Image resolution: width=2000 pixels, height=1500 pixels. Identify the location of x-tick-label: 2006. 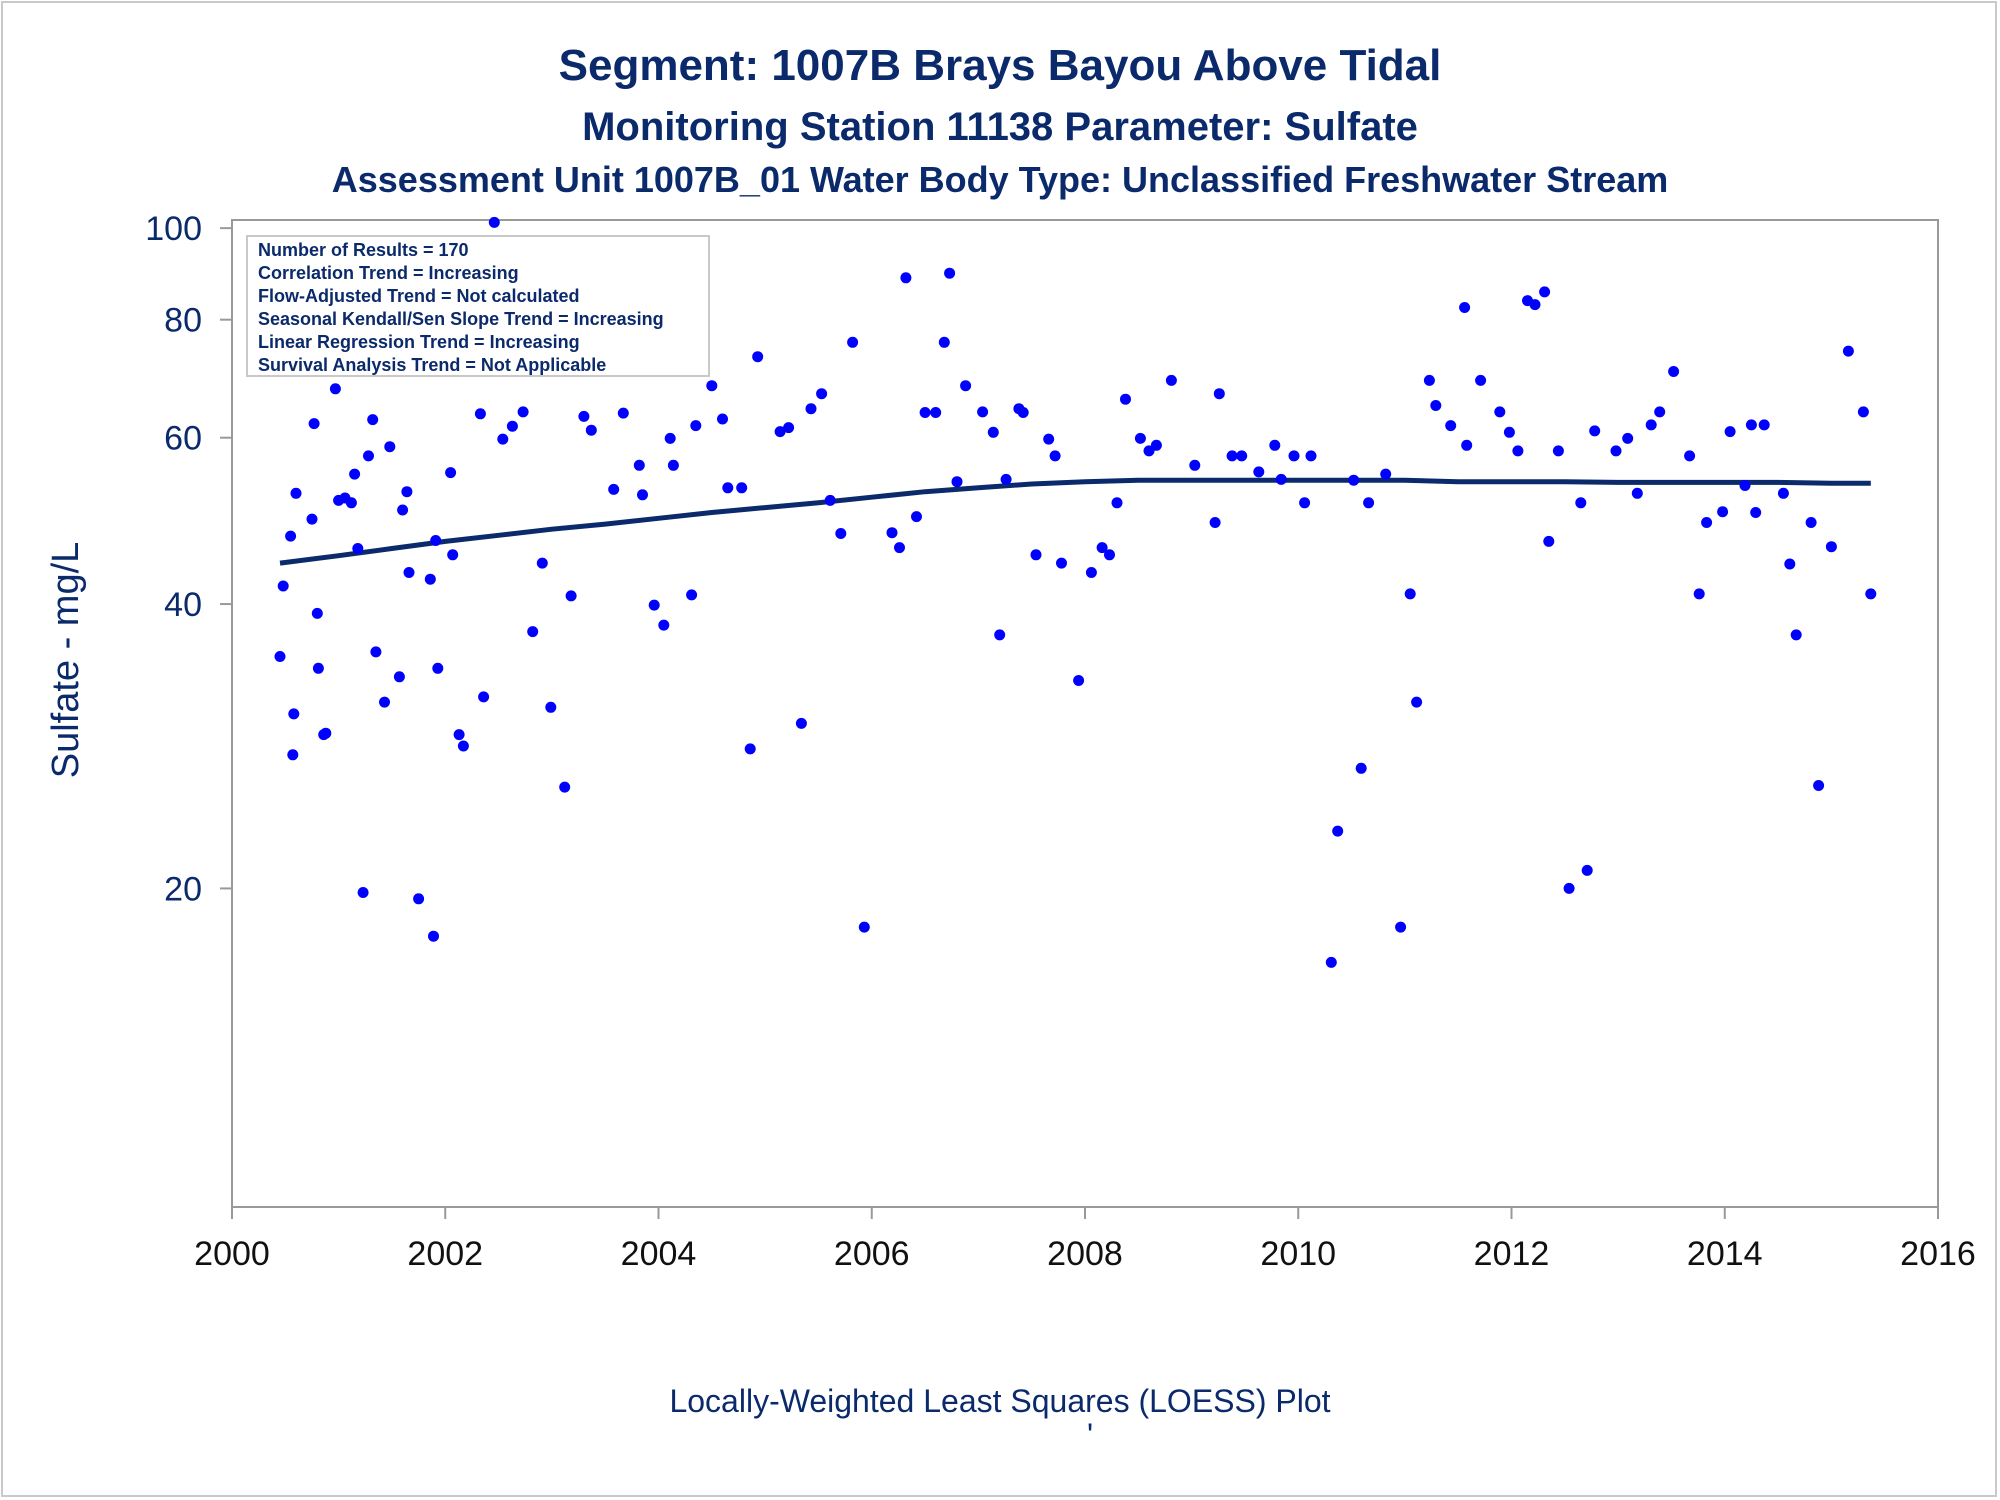
(872, 1254).